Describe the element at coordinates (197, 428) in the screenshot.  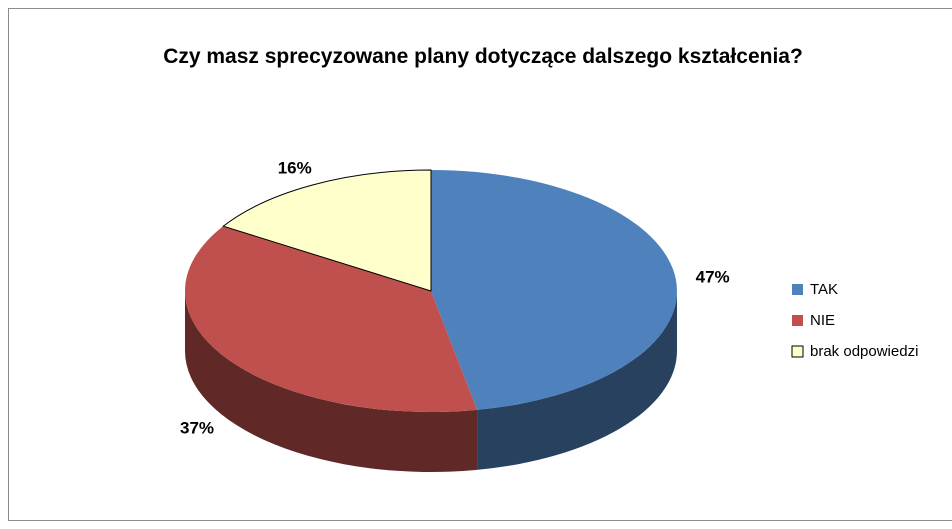
I see `data-label: 37%` at that location.